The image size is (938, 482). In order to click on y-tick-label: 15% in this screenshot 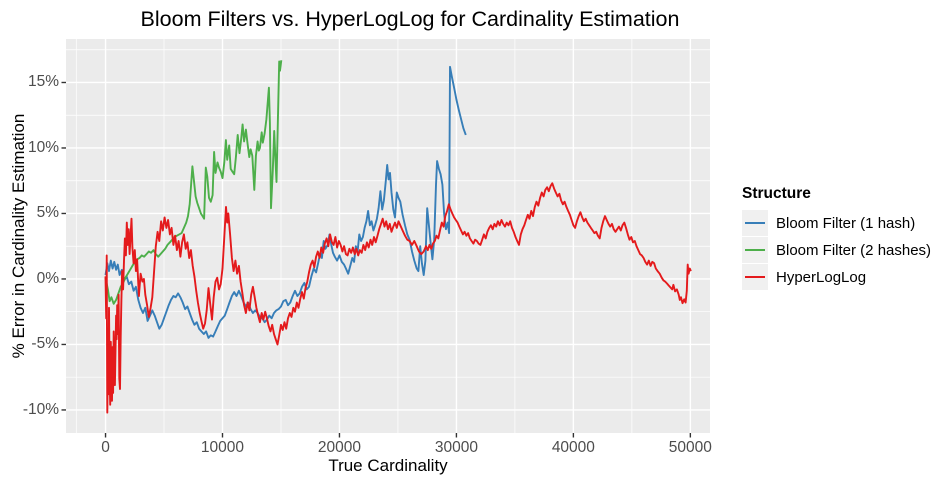, I will do `click(43, 82)`.